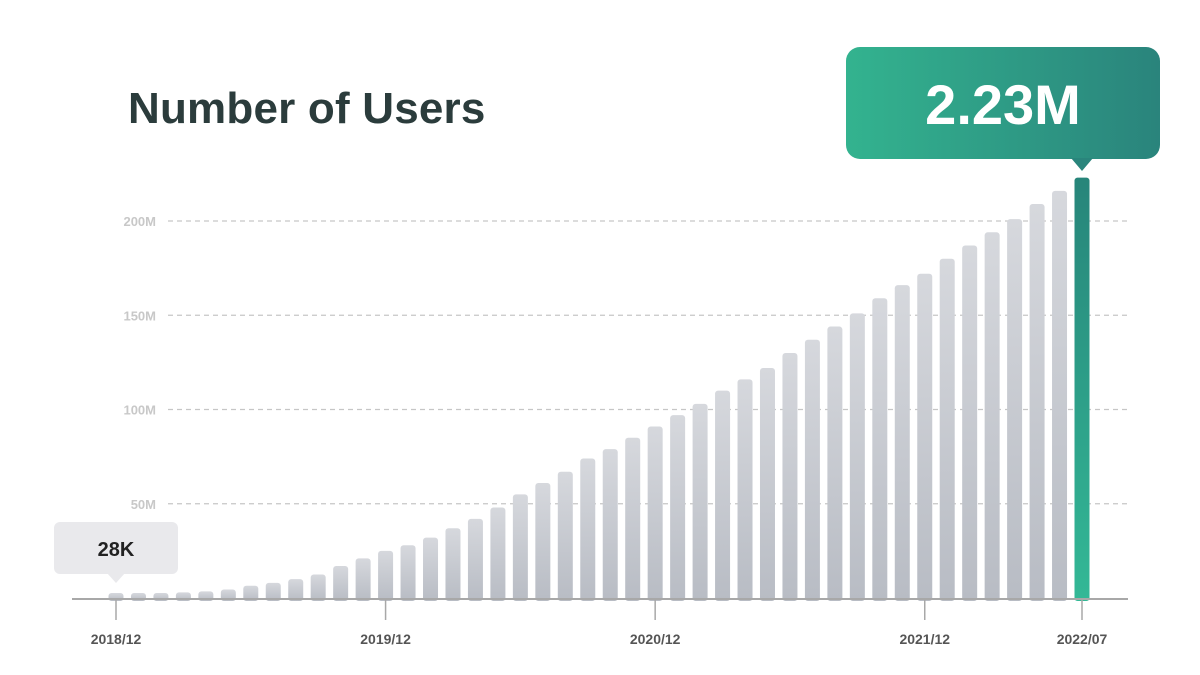 The width and height of the screenshot is (1200, 675). What do you see at coordinates (1082, 639) in the screenshot?
I see `x-tick-label: 2022/07` at bounding box center [1082, 639].